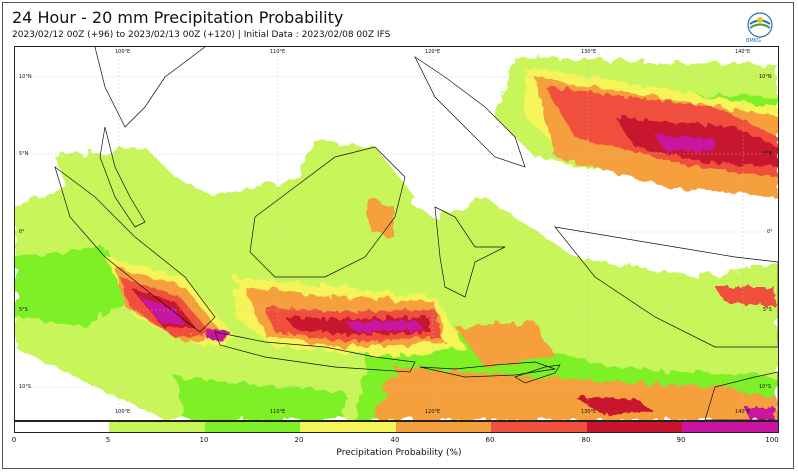 Image resolution: width=798 pixels, height=473 pixels. What do you see at coordinates (14, 440) in the screenshot?
I see `colorbar-tick: 0` at bounding box center [14, 440].